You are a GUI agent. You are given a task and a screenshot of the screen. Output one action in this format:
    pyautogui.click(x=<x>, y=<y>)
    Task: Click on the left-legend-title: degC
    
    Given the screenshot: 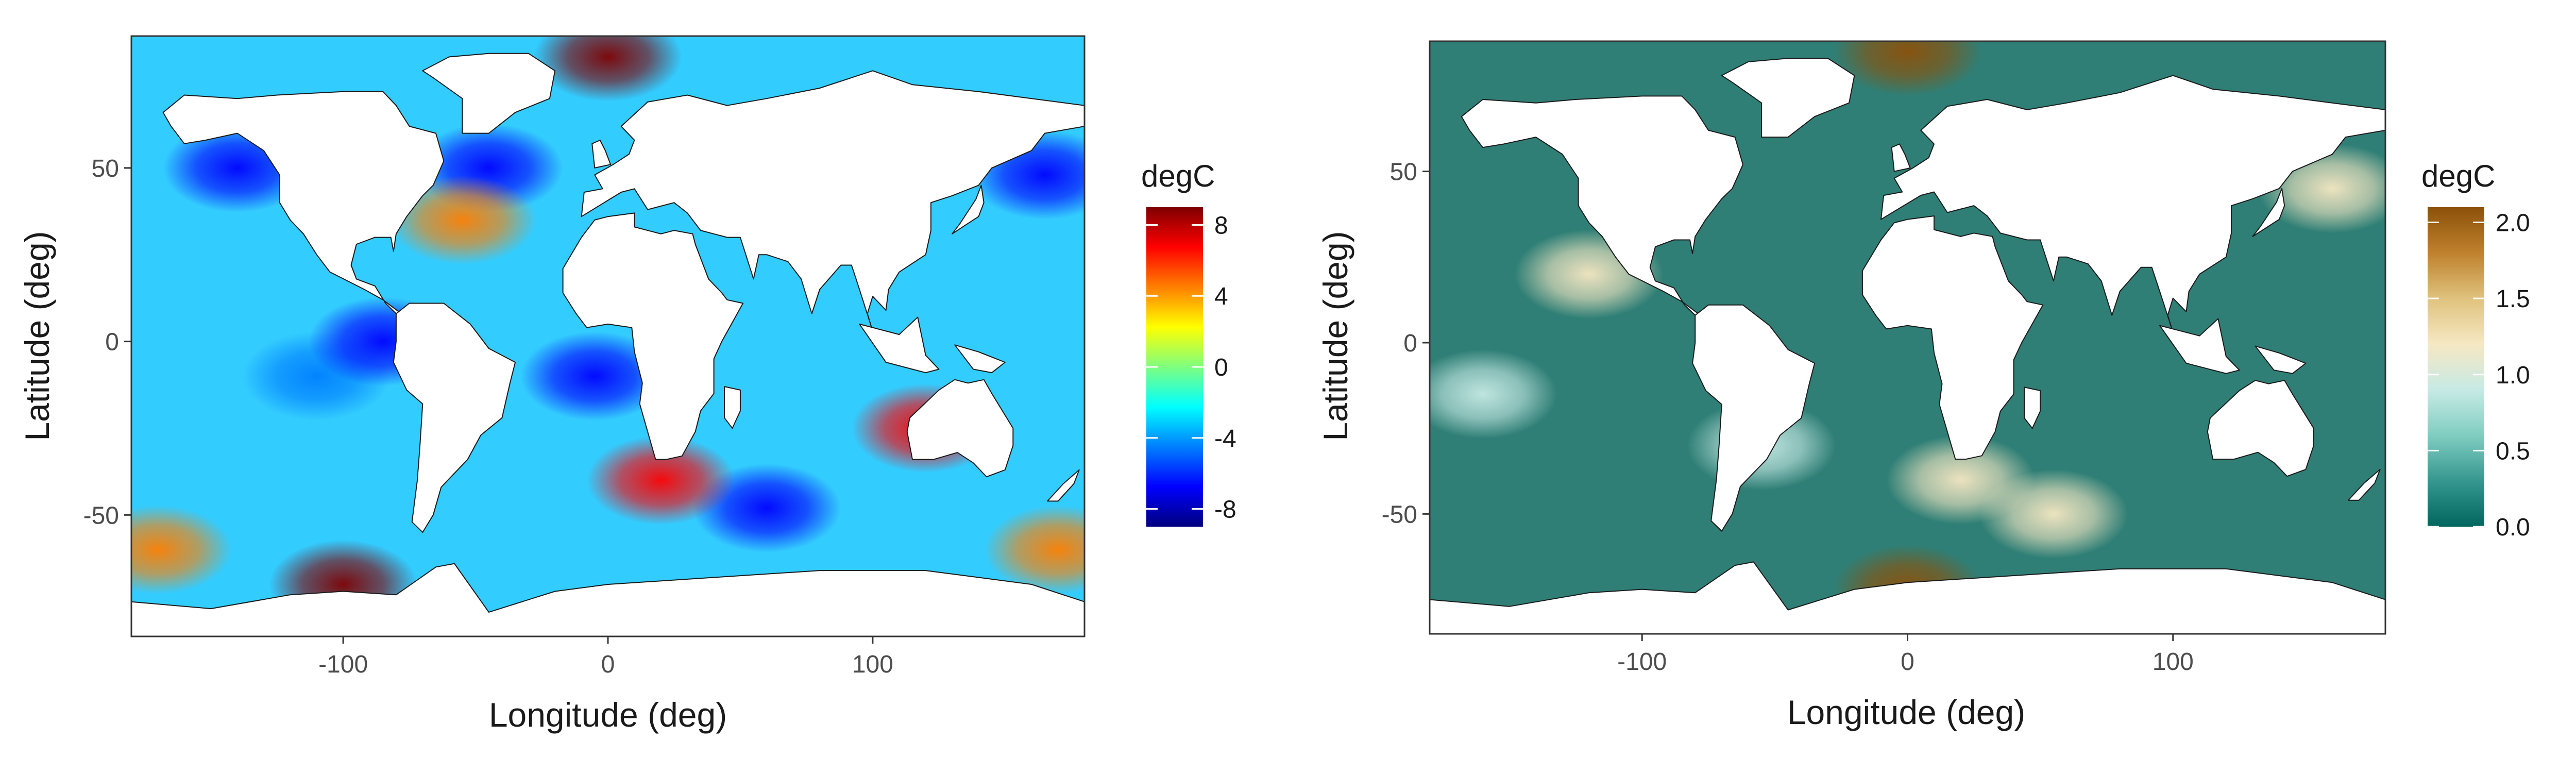 What is the action you would take?
    pyautogui.click(x=1178, y=176)
    